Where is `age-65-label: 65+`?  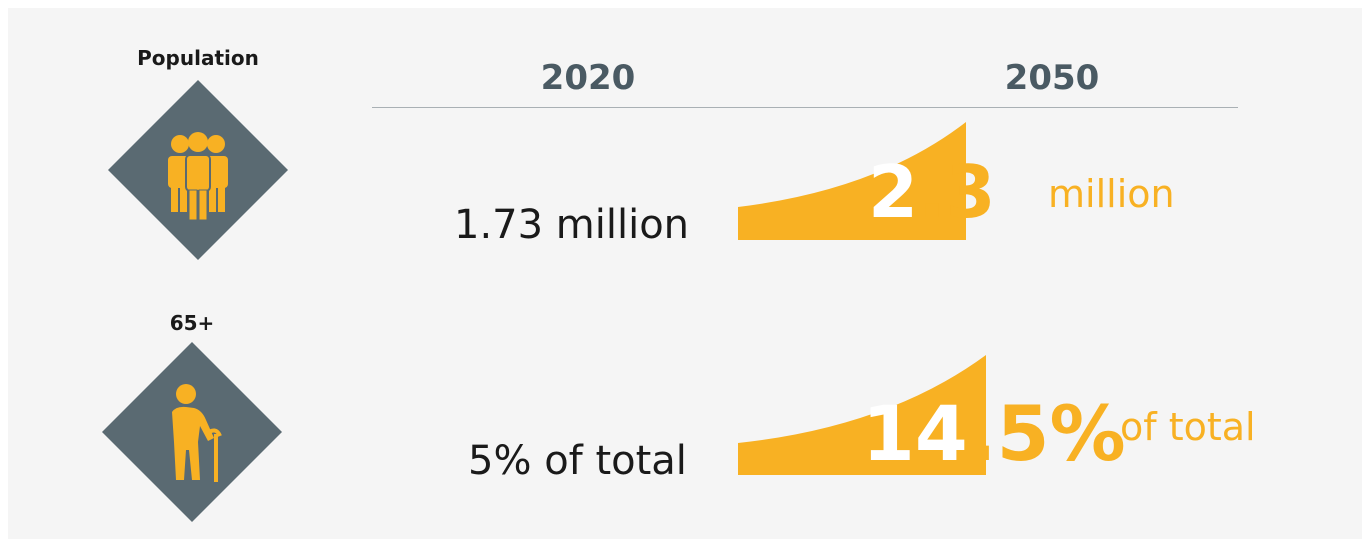 age-65-label: 65+ is located at coordinates (192, 323).